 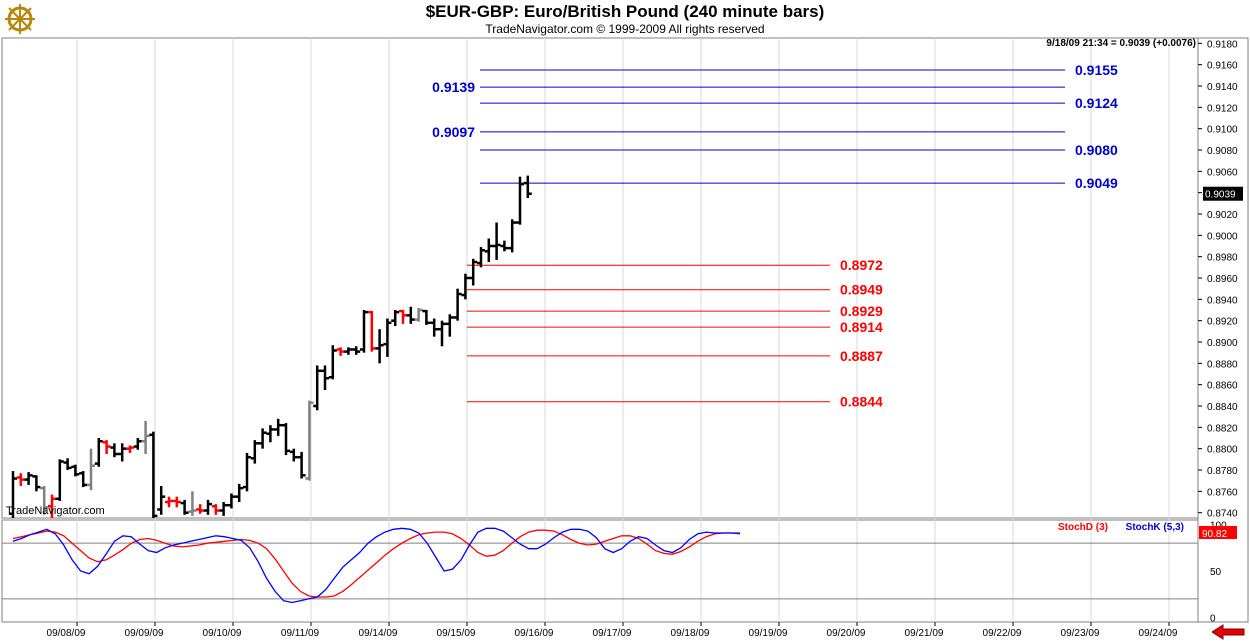 What do you see at coordinates (861, 356) in the screenshot?
I see `level-label: 0.8887` at bounding box center [861, 356].